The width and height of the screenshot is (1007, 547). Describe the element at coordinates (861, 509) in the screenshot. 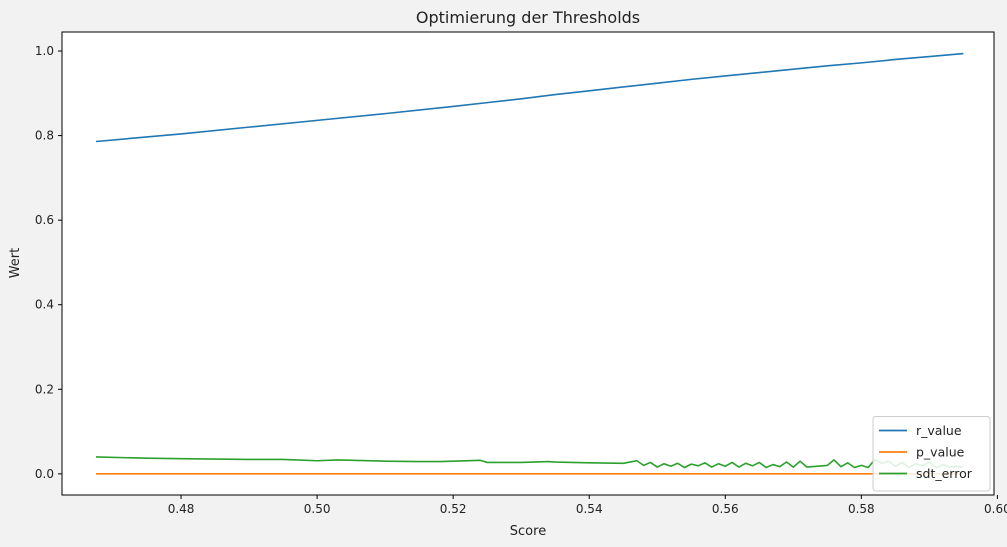

I see `x-tick-label: 0.58` at that location.